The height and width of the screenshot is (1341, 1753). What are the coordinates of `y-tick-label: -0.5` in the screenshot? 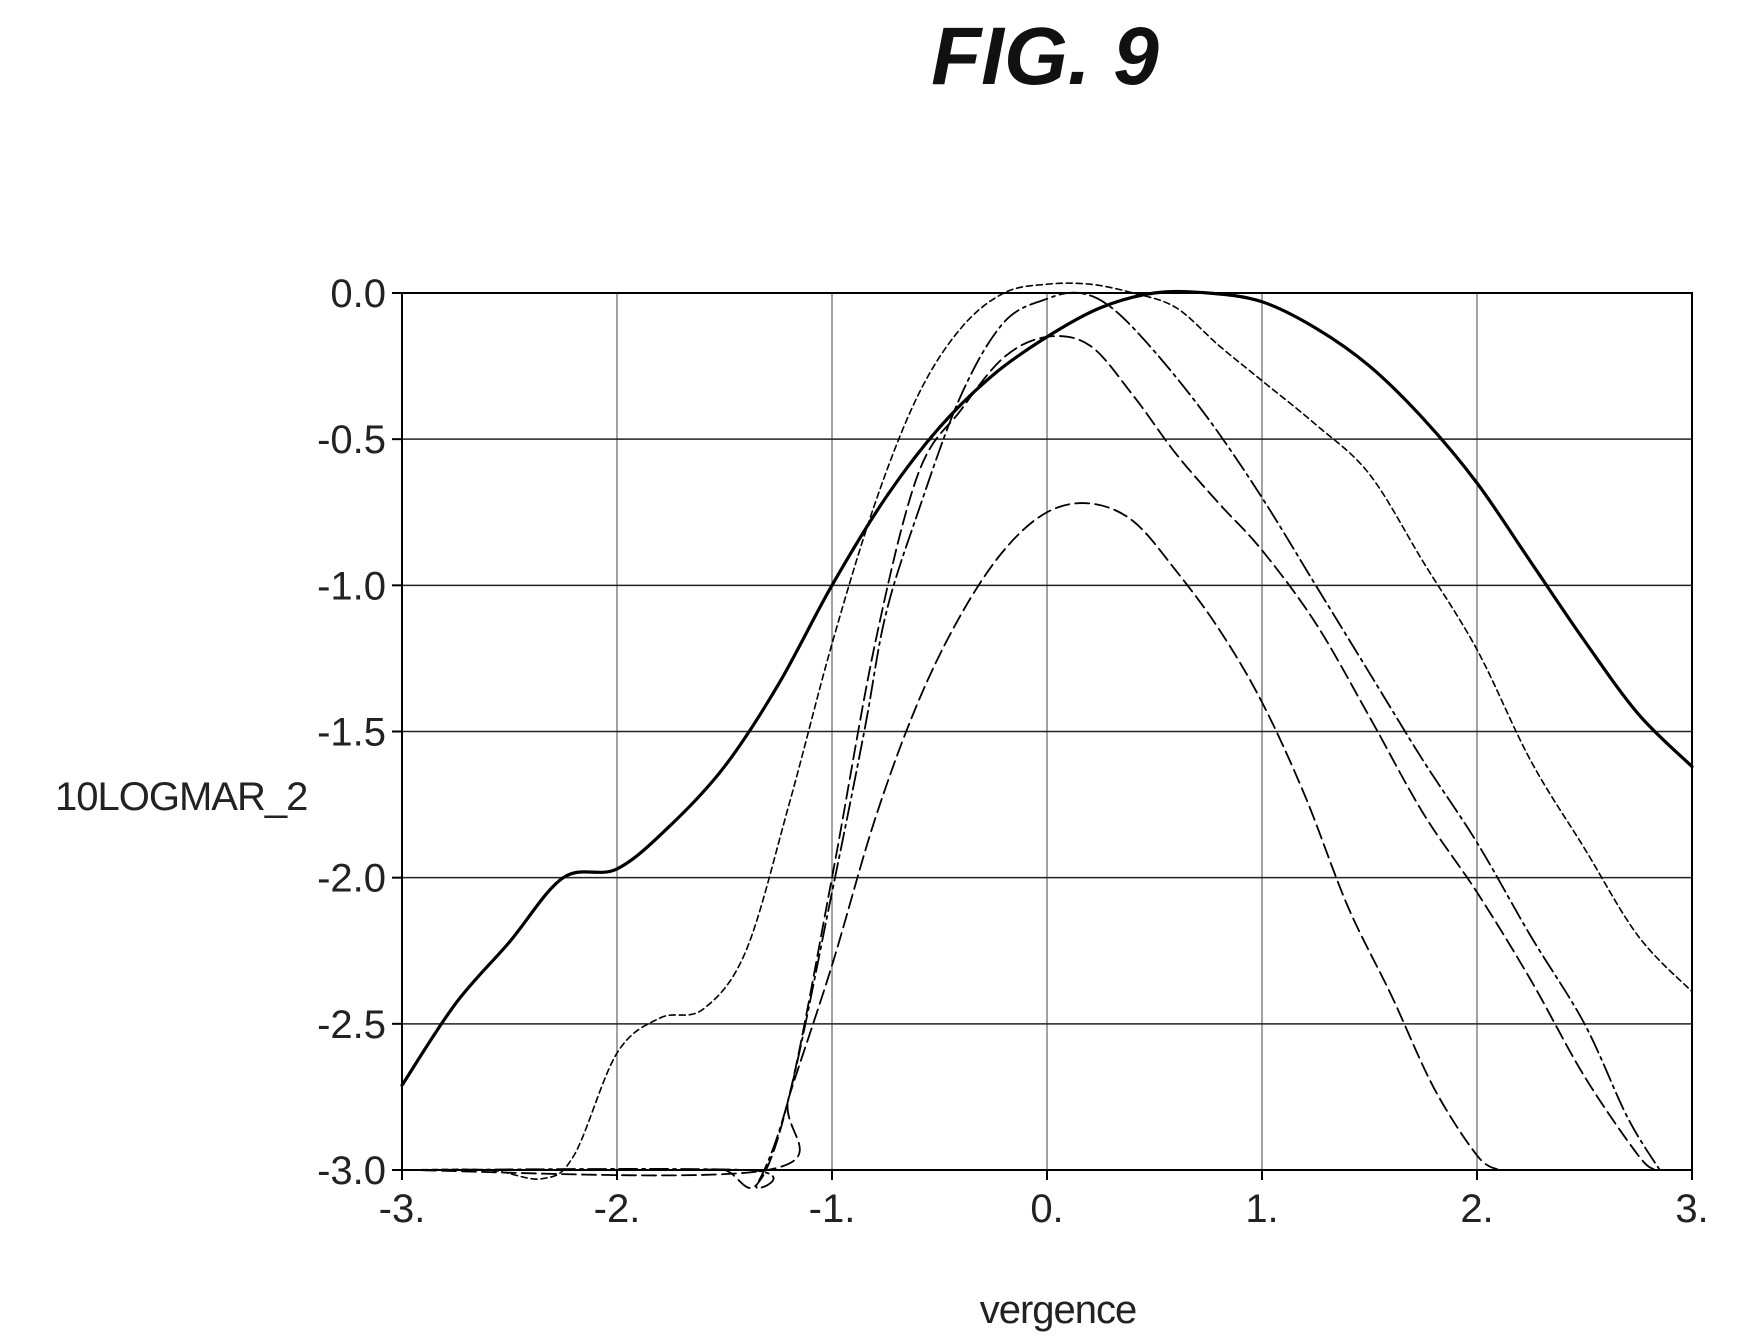 It's located at (351, 440).